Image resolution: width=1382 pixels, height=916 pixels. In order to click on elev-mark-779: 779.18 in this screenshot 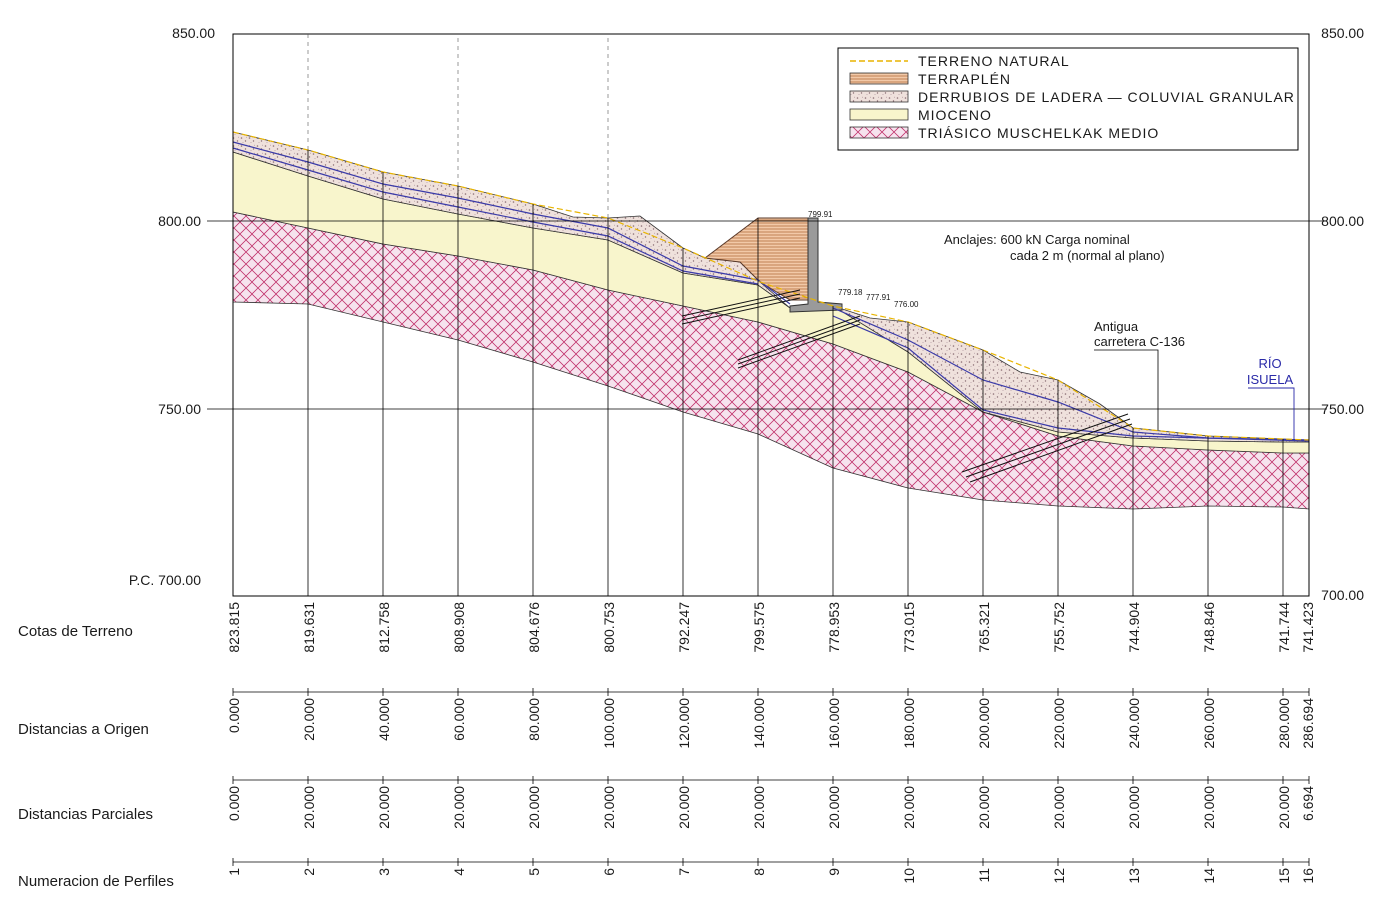, I will do `click(850, 292)`.